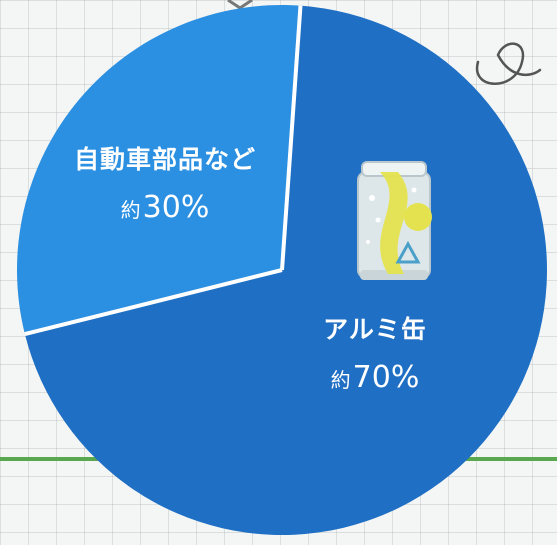 This screenshot has height=545, width=557. I want to click on slice-value-aluminum-cans: 約70%, so click(375, 377).